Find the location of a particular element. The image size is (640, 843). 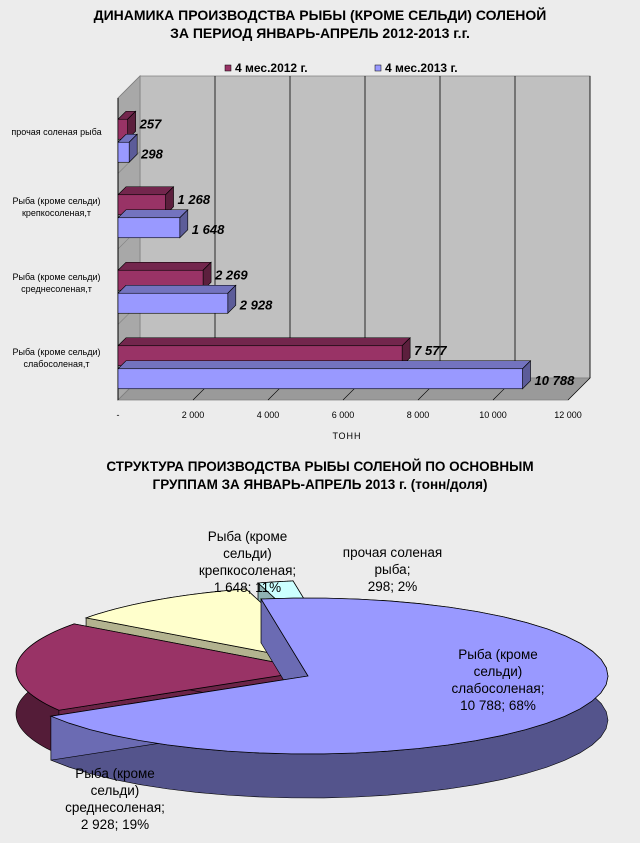

category-label: Рыба (кроме сельди) среднесоленая,т is located at coordinates (56, 283).